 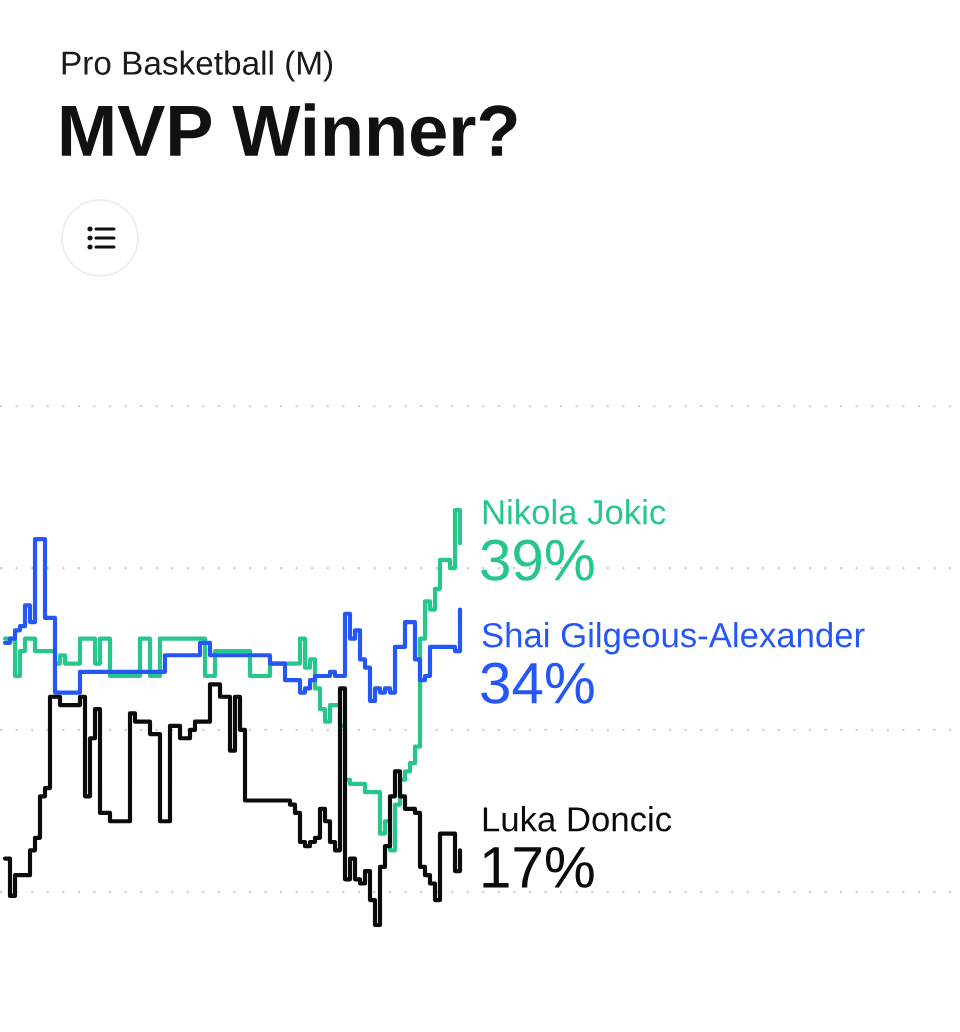 What do you see at coordinates (197, 66) in the screenshot?
I see `chart-subtitle: Pro Basketball (M)` at bounding box center [197, 66].